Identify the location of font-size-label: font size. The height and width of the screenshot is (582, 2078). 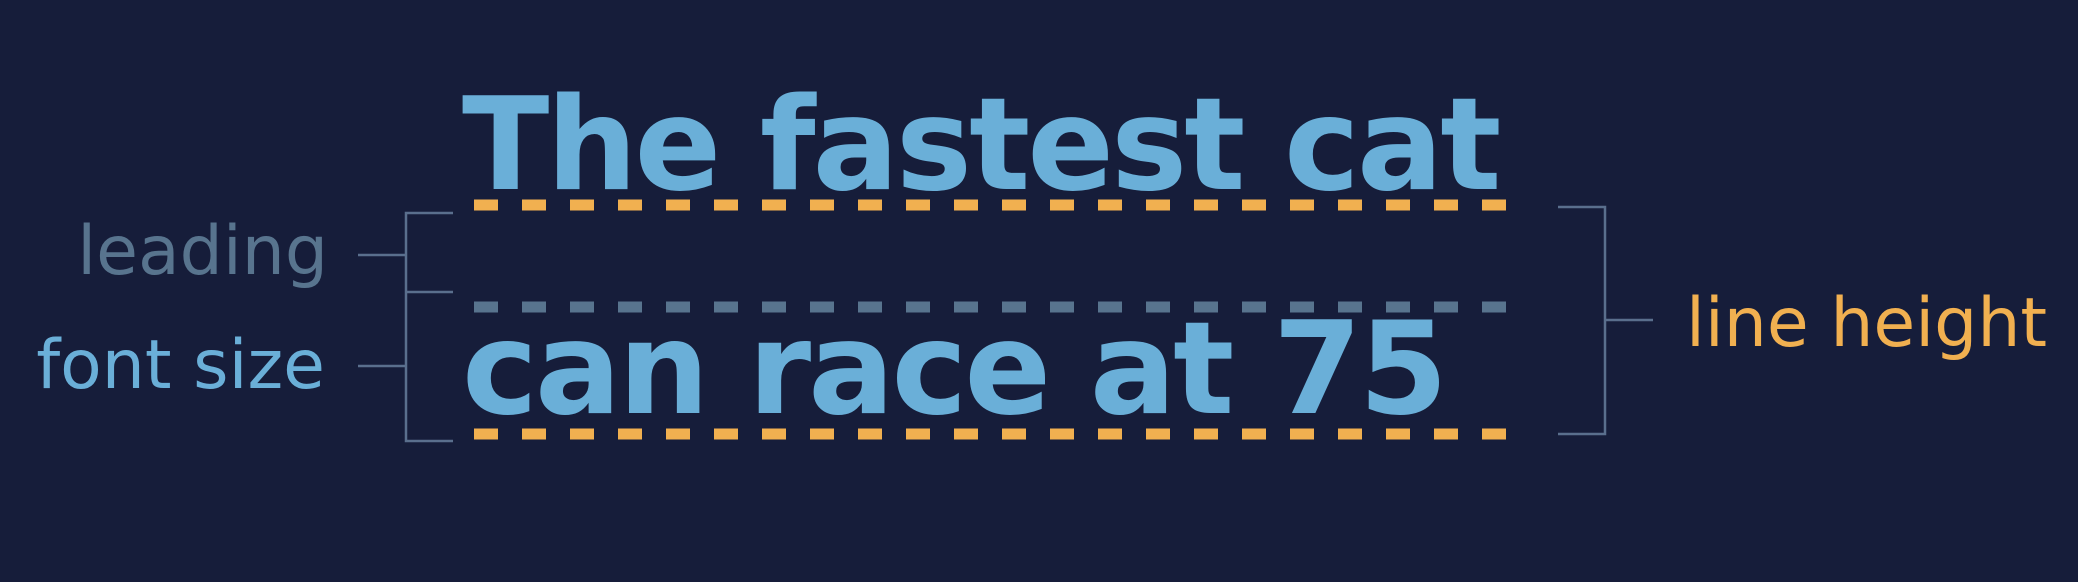
(180, 365).